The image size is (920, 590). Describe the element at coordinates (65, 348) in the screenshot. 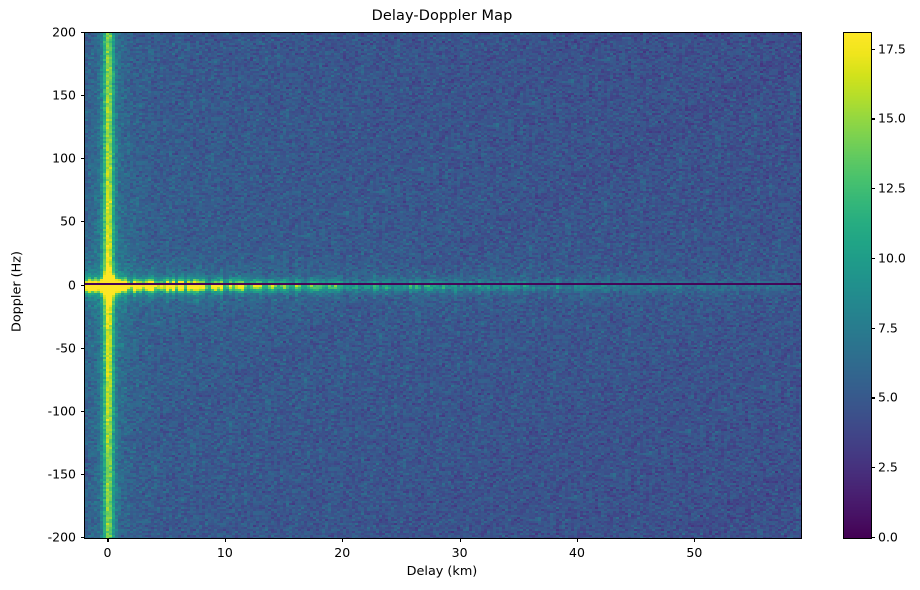

I see `y-tick-label: -50` at that location.